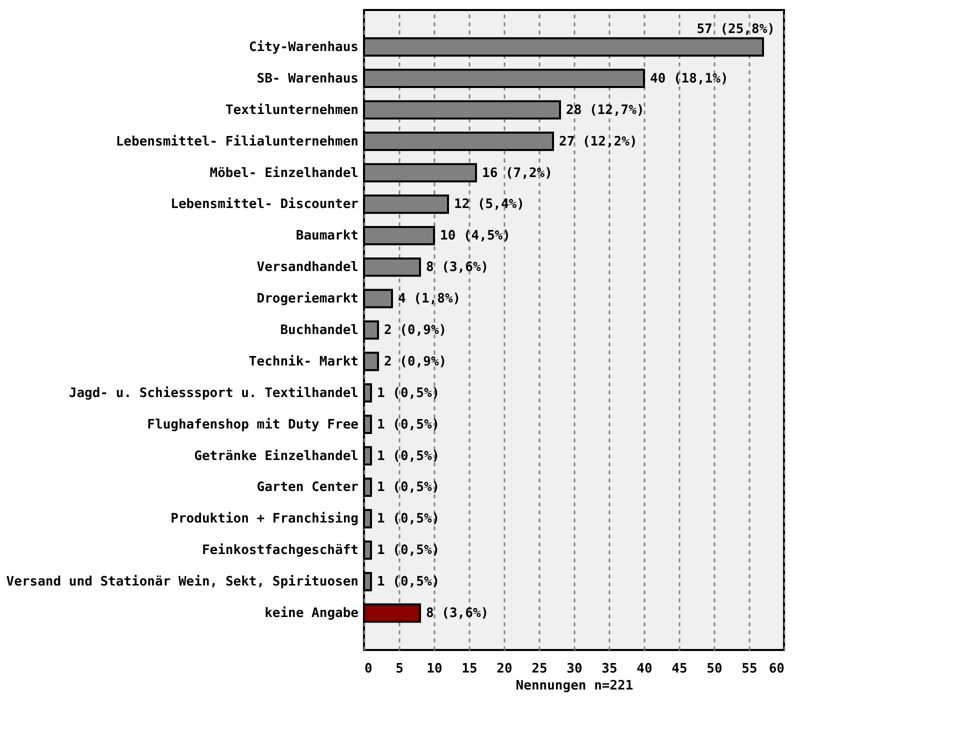  What do you see at coordinates (434, 669) in the screenshot?
I see `x-tick-label: 10` at bounding box center [434, 669].